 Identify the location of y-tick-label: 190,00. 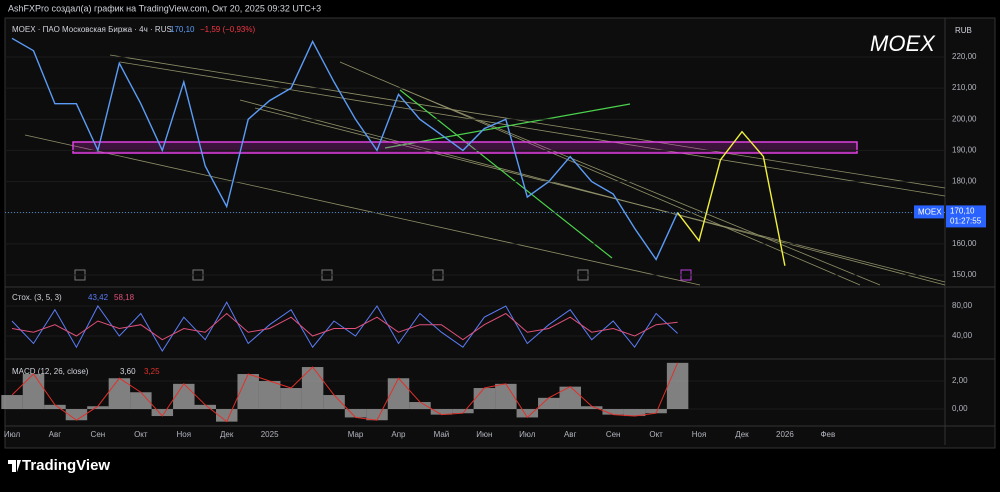
(964, 150).